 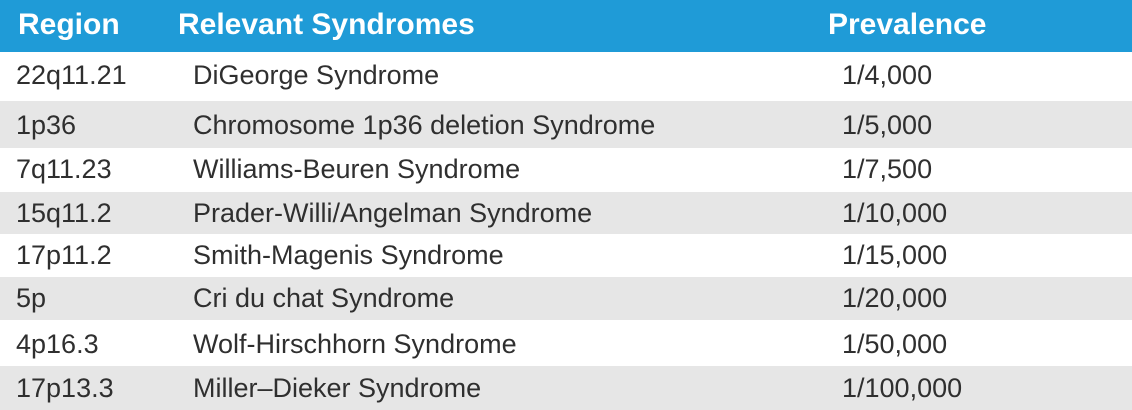 What do you see at coordinates (895, 298) in the screenshot?
I see `prevalence-cell: 1/20,000` at bounding box center [895, 298].